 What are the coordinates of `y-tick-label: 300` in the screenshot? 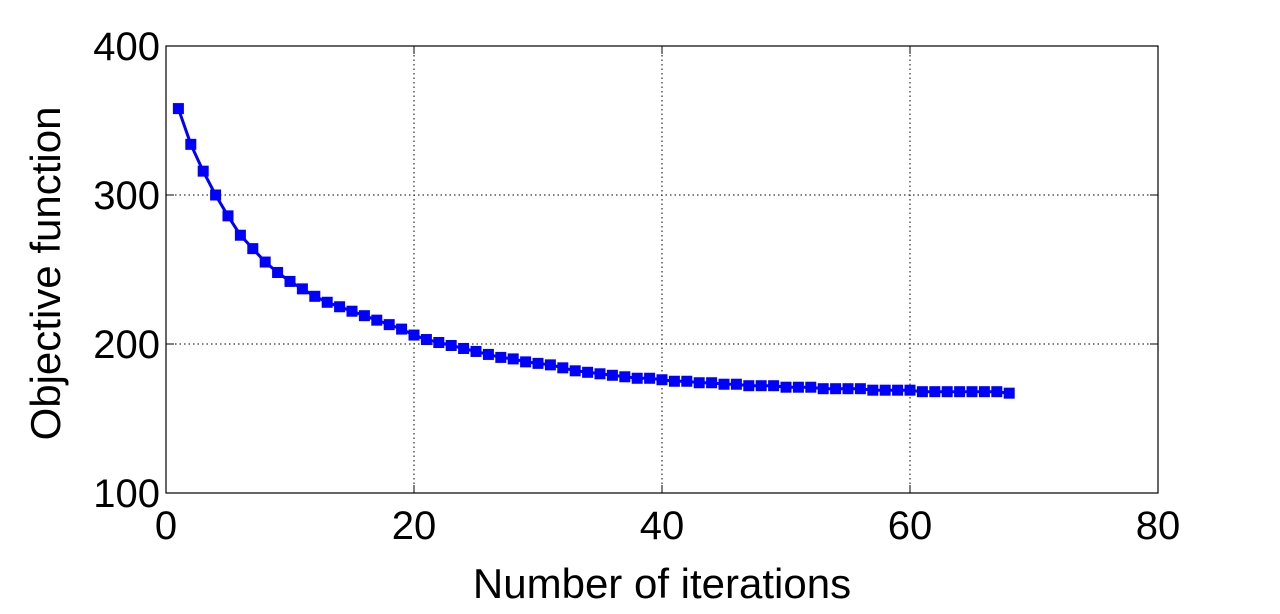 It's located at (126, 196).